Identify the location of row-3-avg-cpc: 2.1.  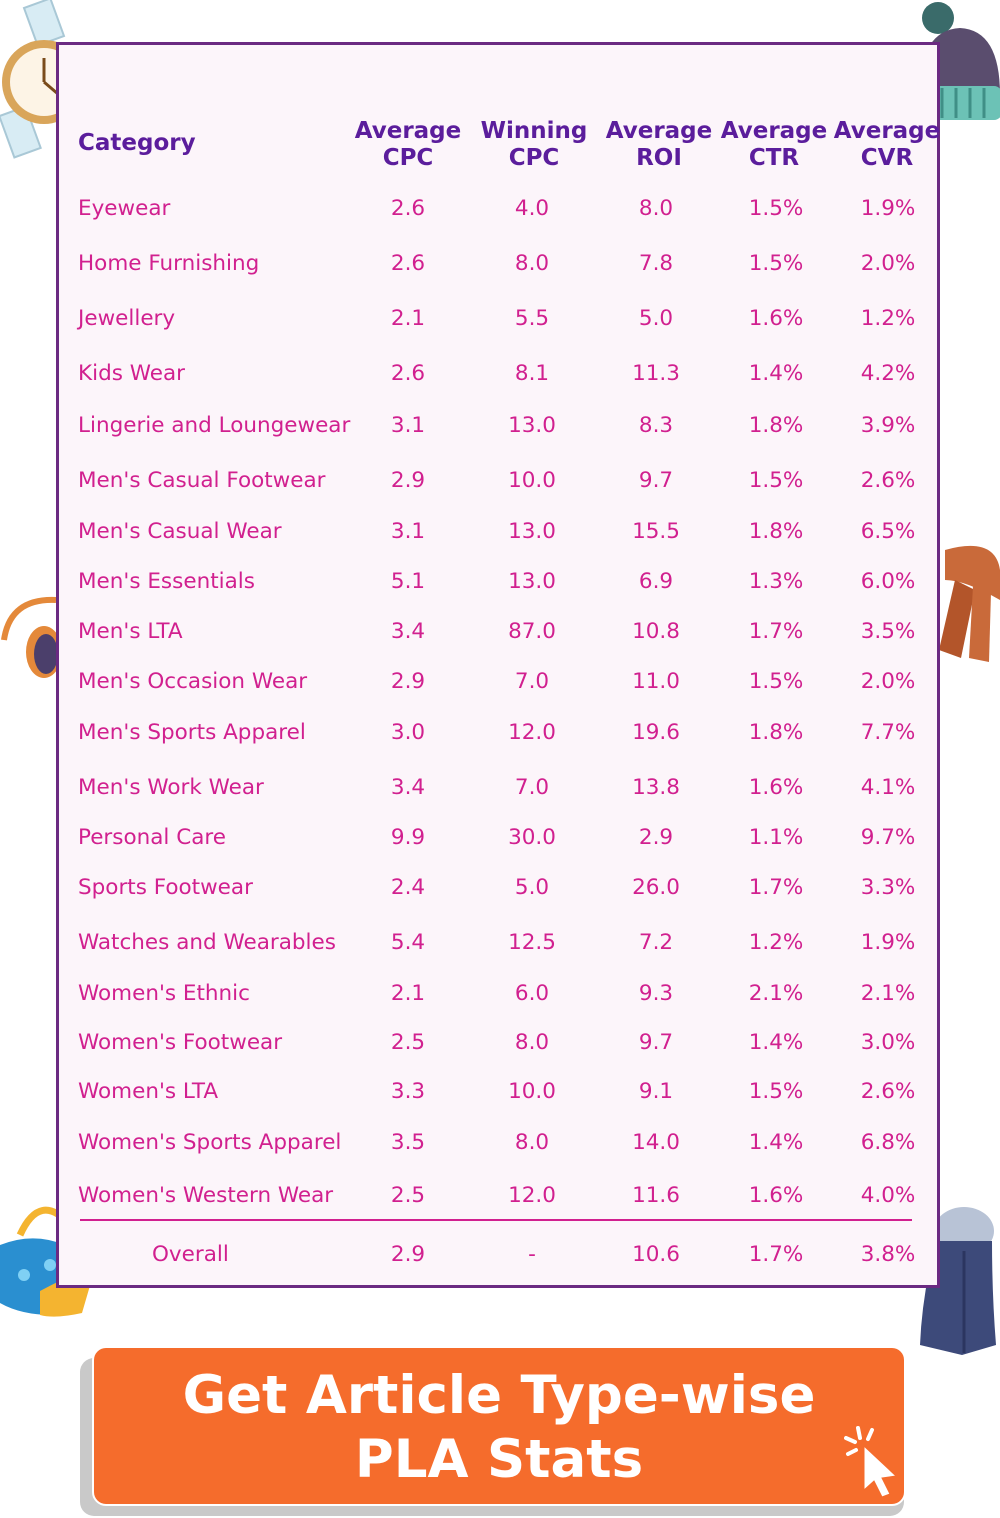
(408, 318).